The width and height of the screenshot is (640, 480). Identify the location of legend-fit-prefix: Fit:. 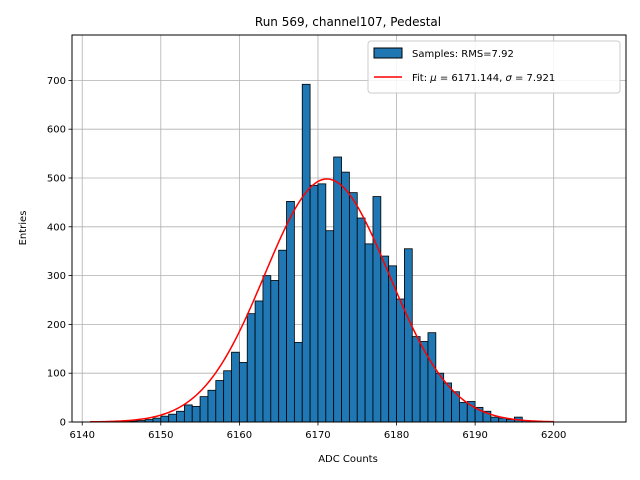
(421, 78).